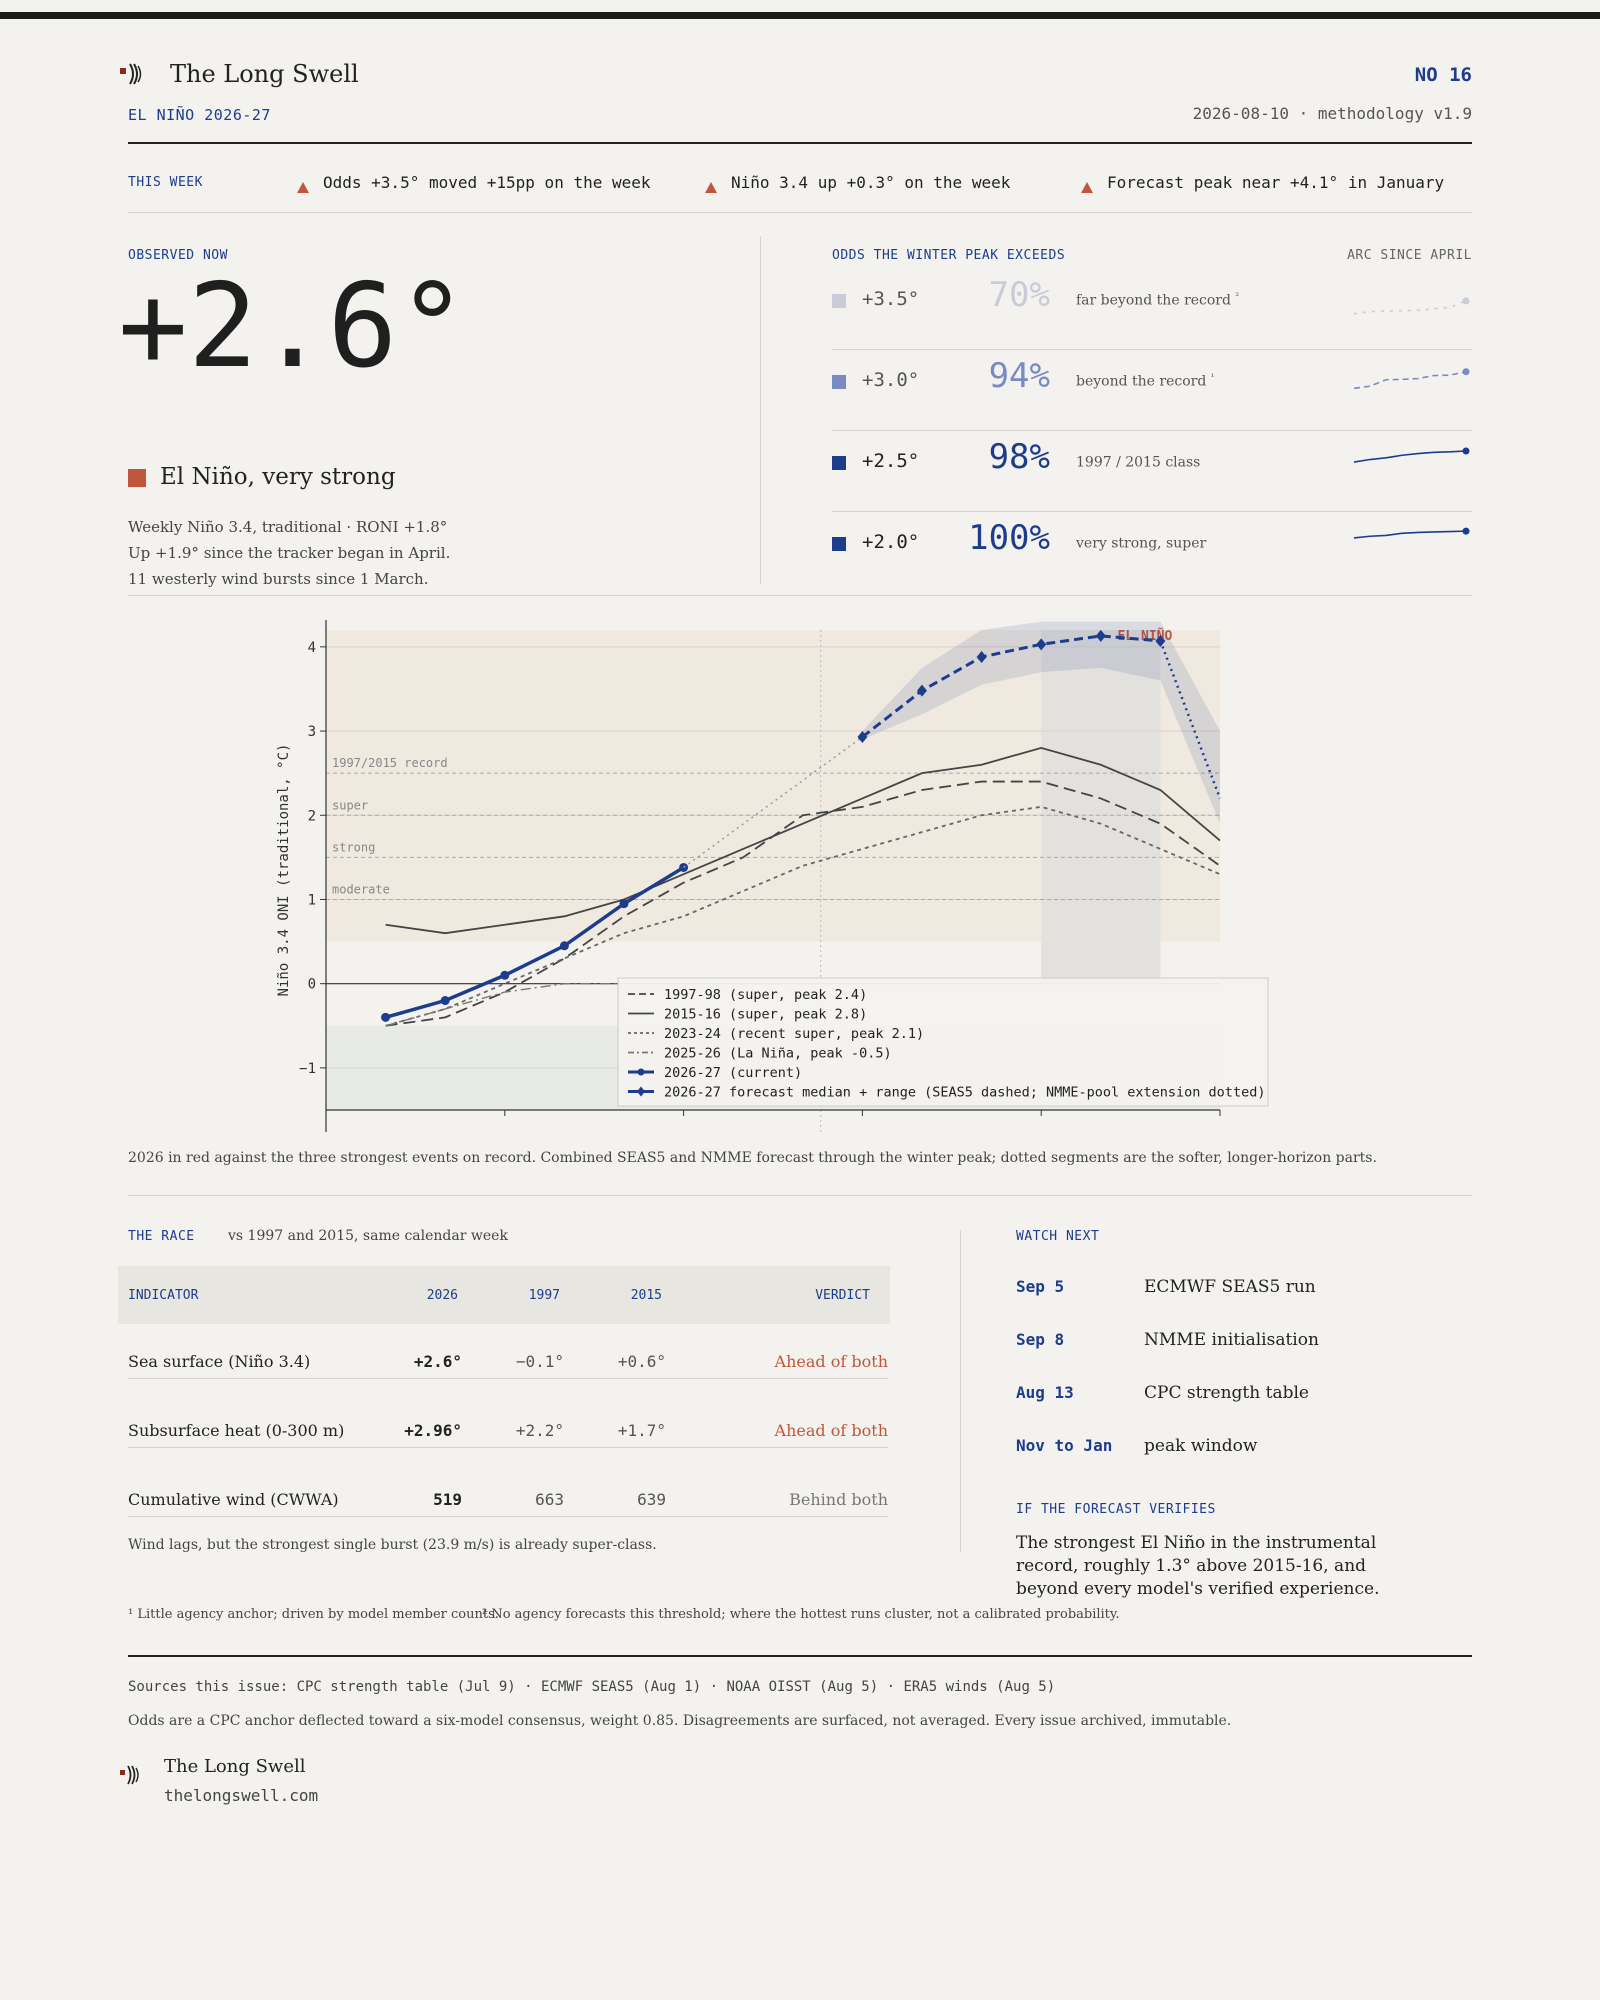 The height and width of the screenshot is (2000, 1600). I want to click on y-axis-label: Niño 3.4 ONI (traditional, °C), so click(284, 870).